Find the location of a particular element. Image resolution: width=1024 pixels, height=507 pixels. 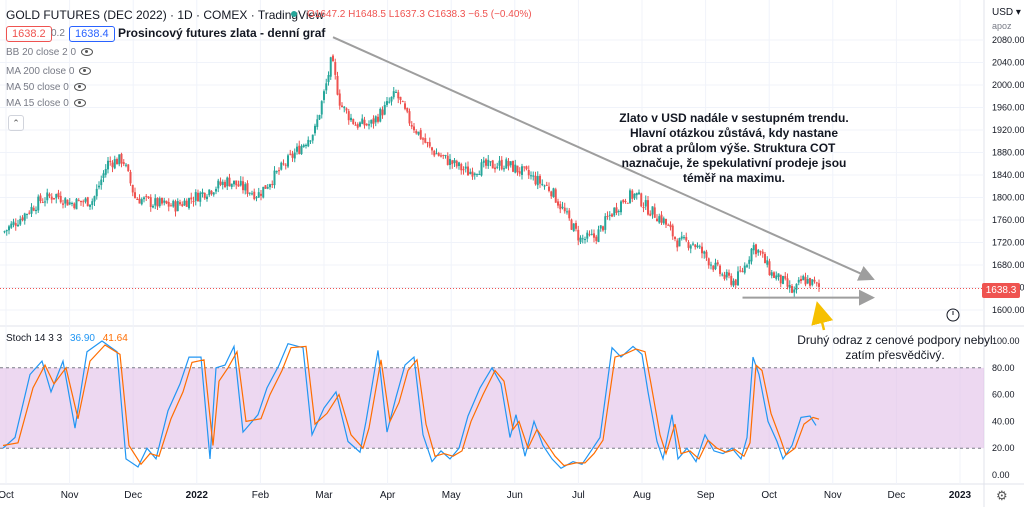

stoch-y-tick-label: 80.00 is located at coordinates (1003, 368).